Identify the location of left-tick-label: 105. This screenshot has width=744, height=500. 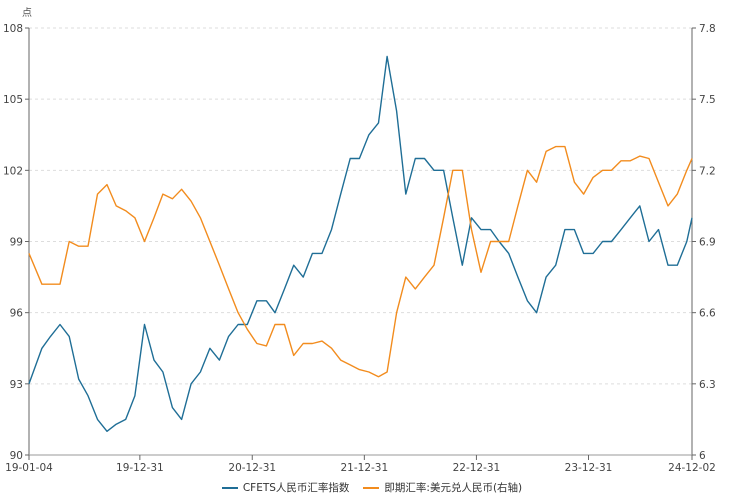
(13, 100).